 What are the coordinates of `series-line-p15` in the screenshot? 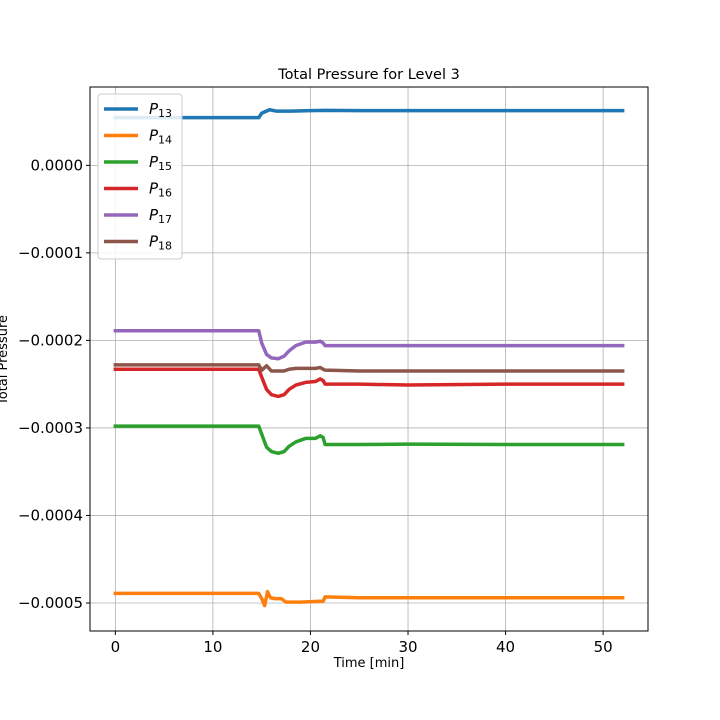 It's located at (369, 440).